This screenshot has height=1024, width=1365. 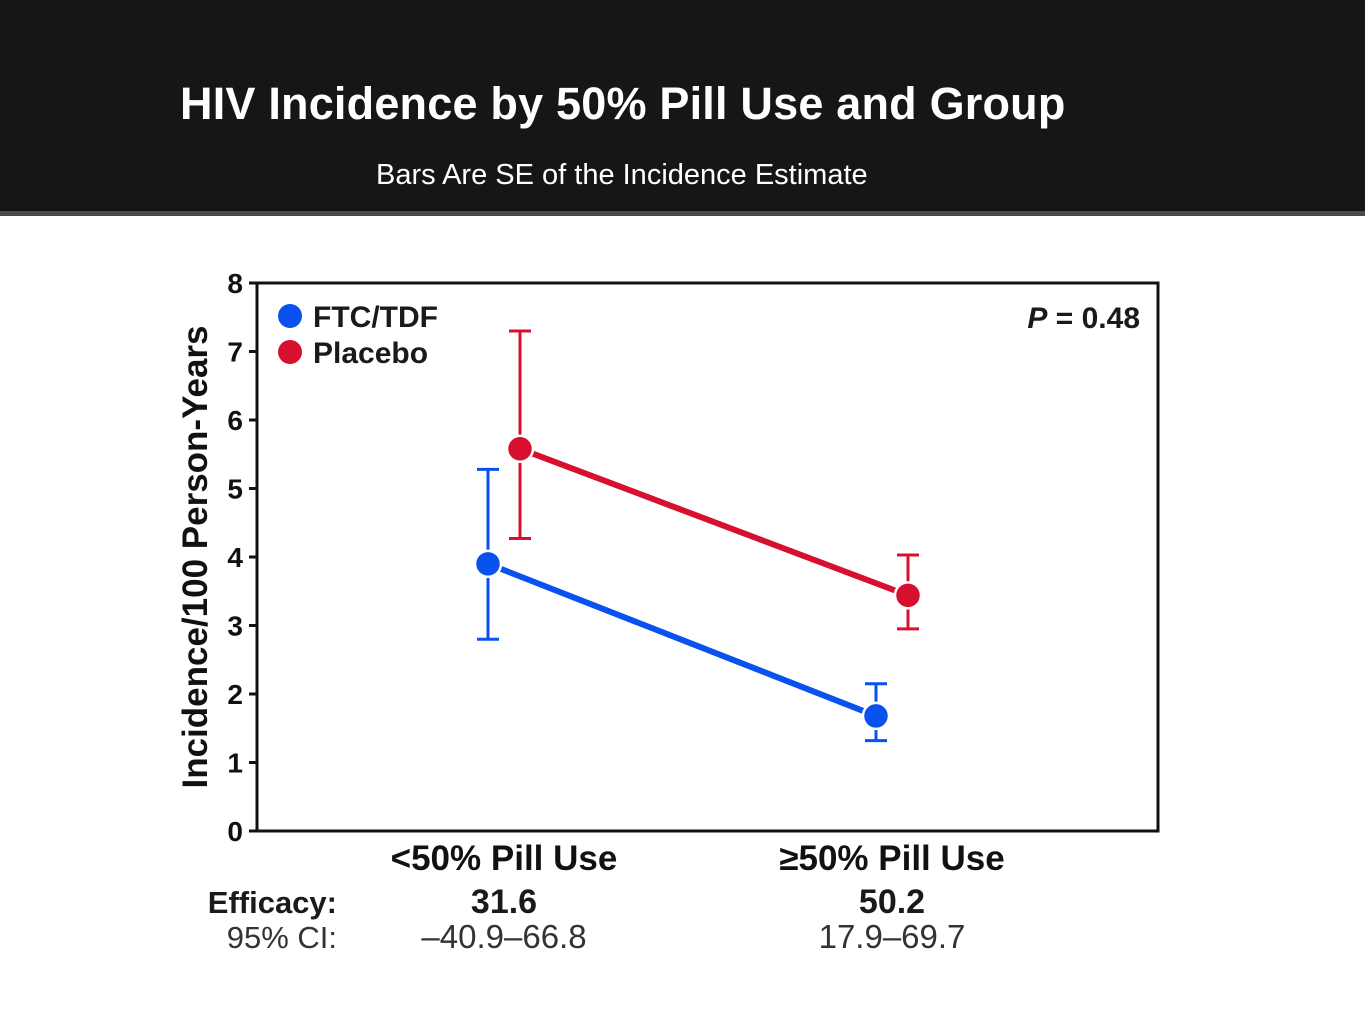 I want to click on ci-label: 95% CI:, so click(x=282, y=937).